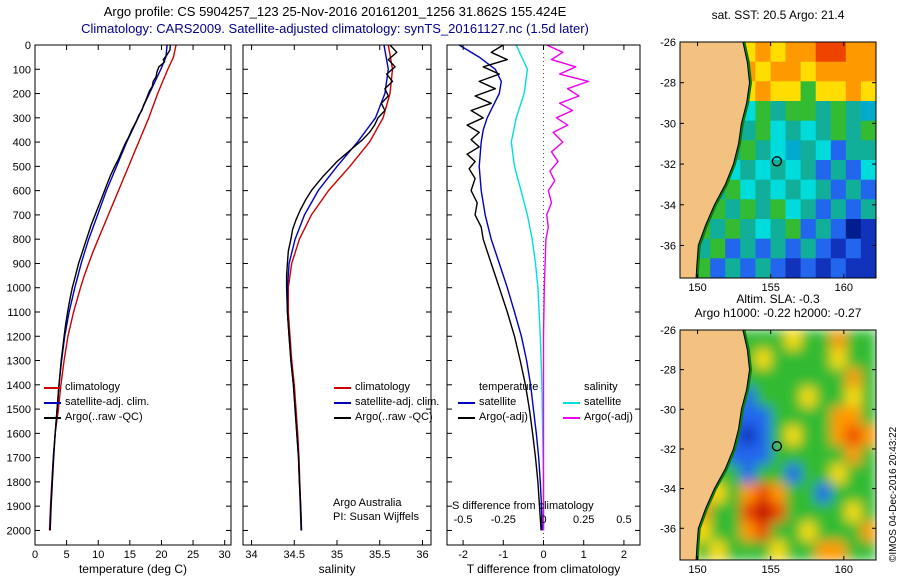  I want to click on depth-tick-label: 1600, so click(19, 434).